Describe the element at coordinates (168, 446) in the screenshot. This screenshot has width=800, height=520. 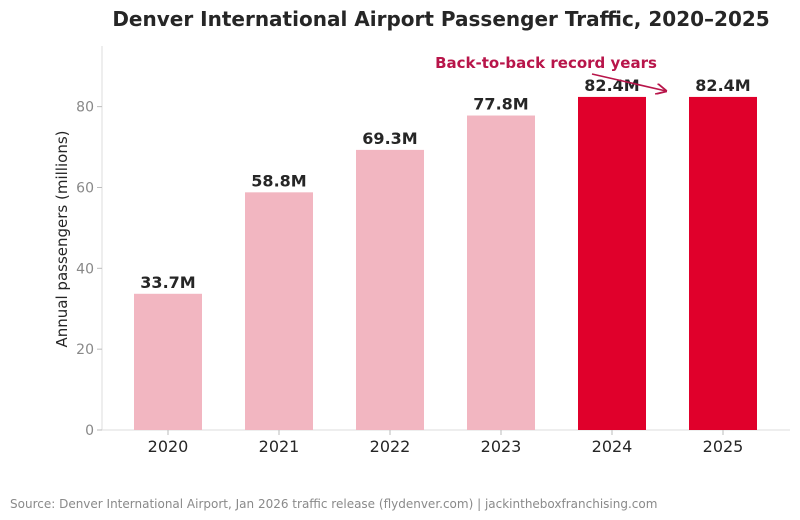
I see `x-tick-label-2020: 2020` at that location.